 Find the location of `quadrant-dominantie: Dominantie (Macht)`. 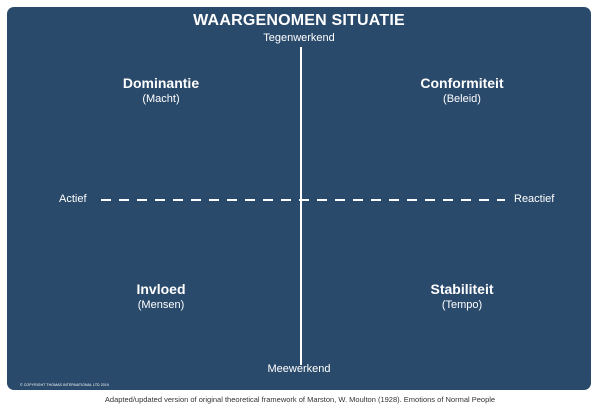

quadrant-dominantie: Dominantie (Macht) is located at coordinates (161, 91).